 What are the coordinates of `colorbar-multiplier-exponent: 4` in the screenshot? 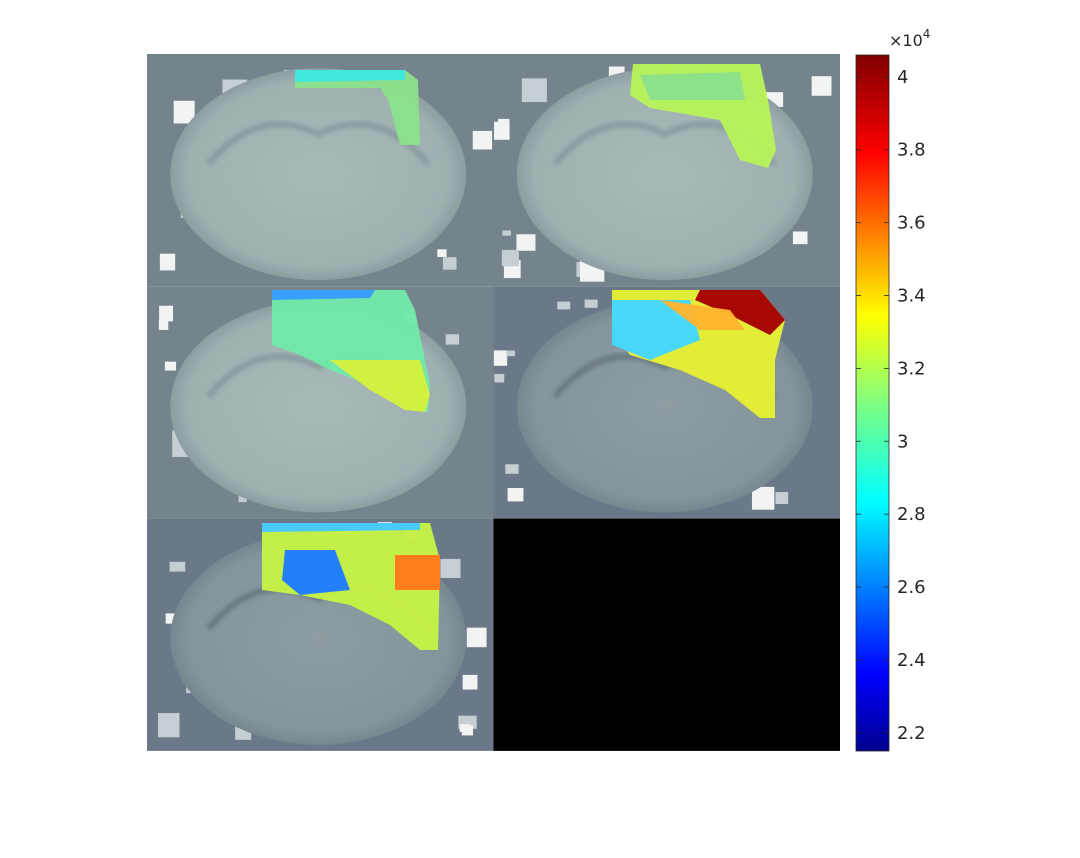 It's located at (927, 34).